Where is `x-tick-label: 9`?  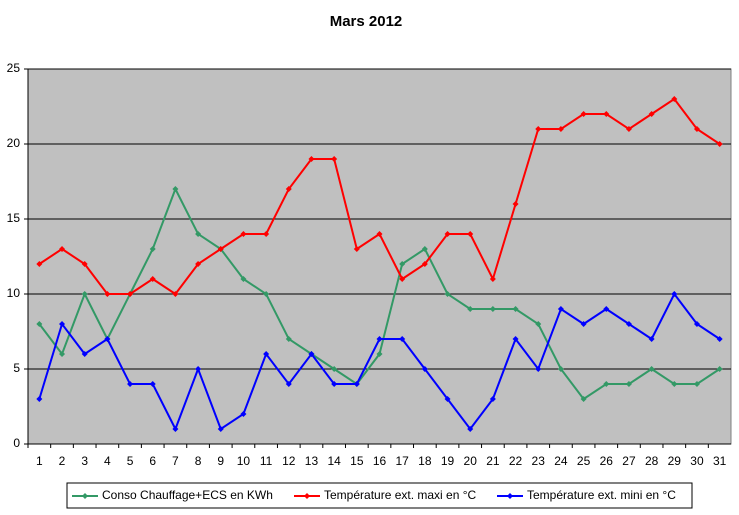 x-tick-label: 9 is located at coordinates (220, 461).